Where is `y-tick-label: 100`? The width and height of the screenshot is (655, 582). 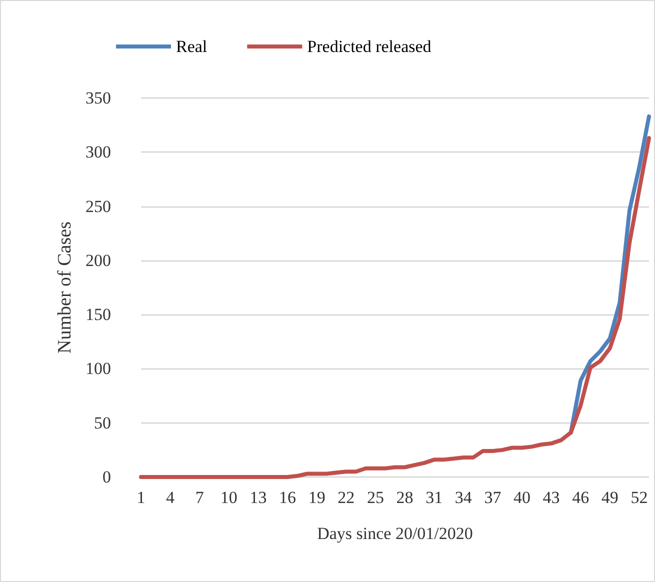
y-tick-label: 100 is located at coordinates (98, 368).